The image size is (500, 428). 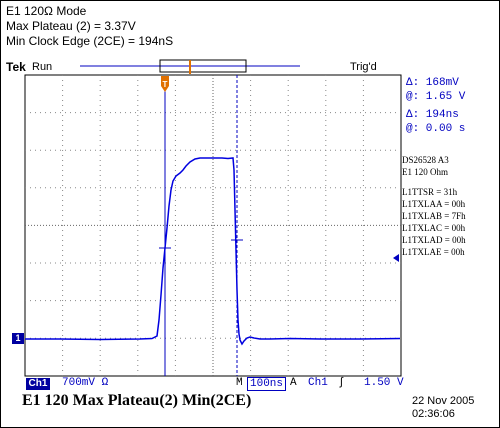 I want to click on delta-time-readout: Δ: 194ns, so click(x=432, y=115).